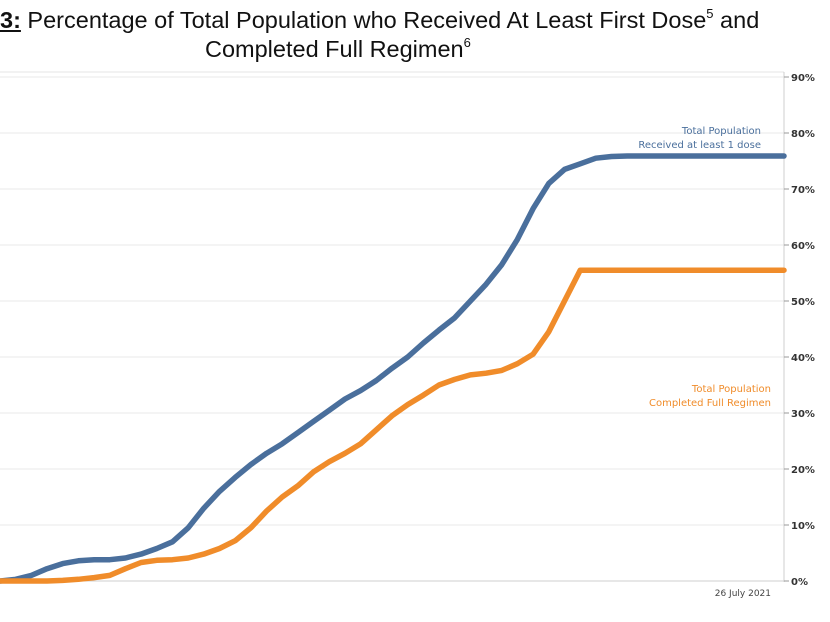  What do you see at coordinates (731, 389) in the screenshot?
I see `series-label-full-regimen-line-1: Total Population` at bounding box center [731, 389].